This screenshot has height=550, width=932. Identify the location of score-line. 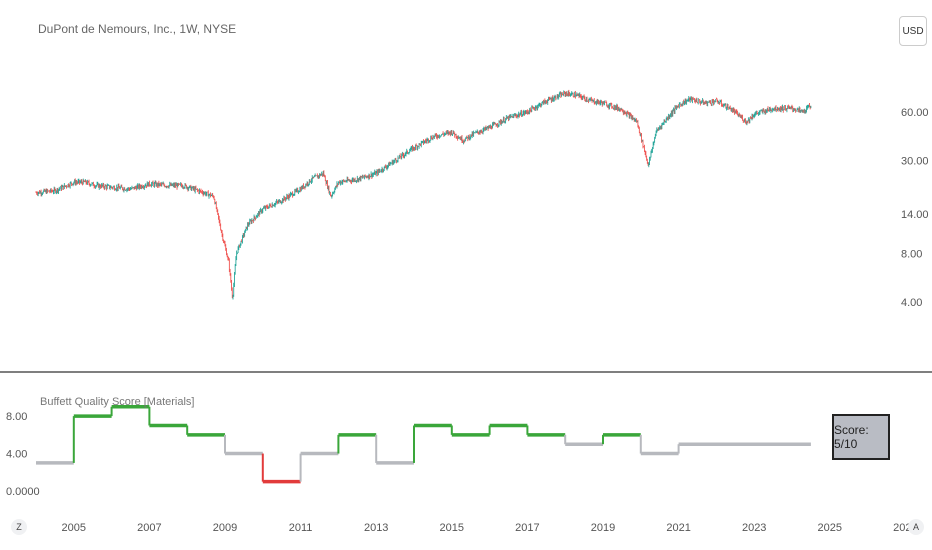
(423, 444).